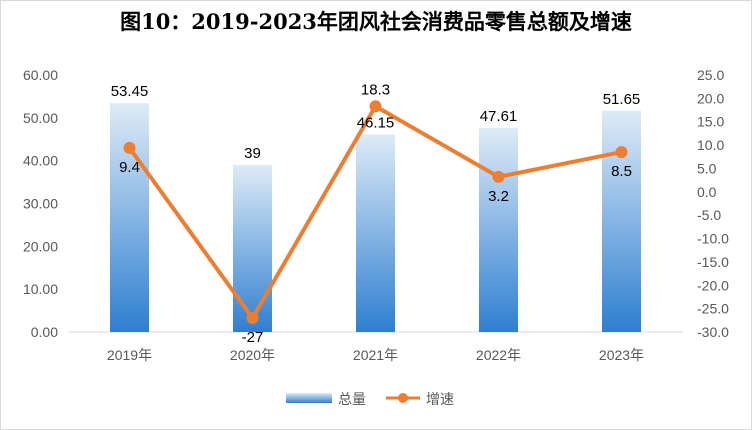 This screenshot has height=430, width=752. I want to click on right-axis-tick-label: -30.0, so click(713, 332).